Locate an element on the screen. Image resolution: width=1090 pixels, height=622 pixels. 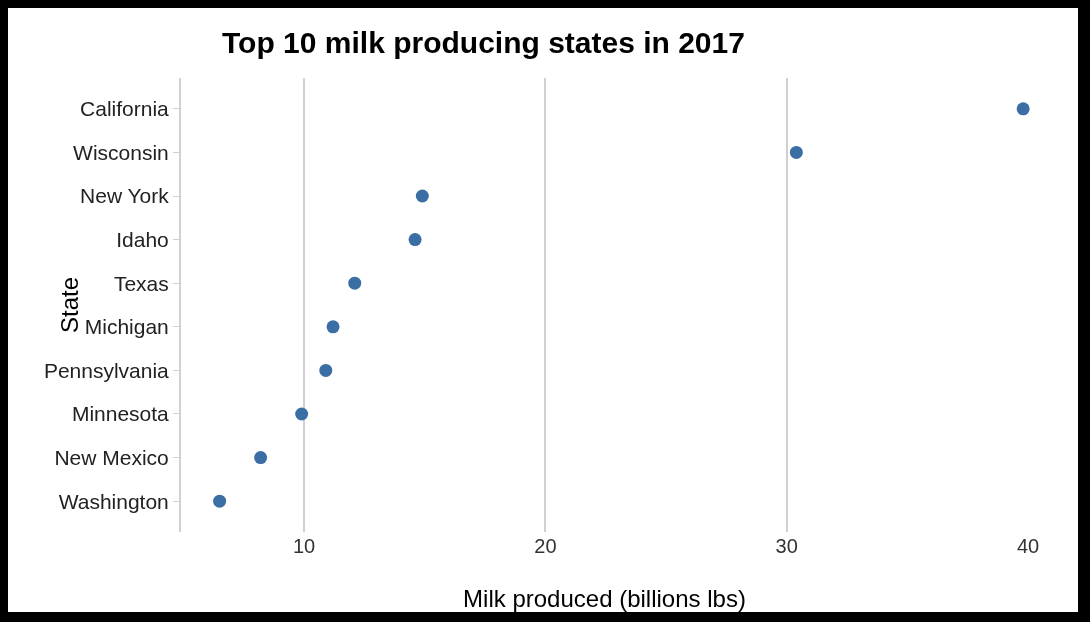
y-tick-label: Idaho is located at coordinates (142, 239).